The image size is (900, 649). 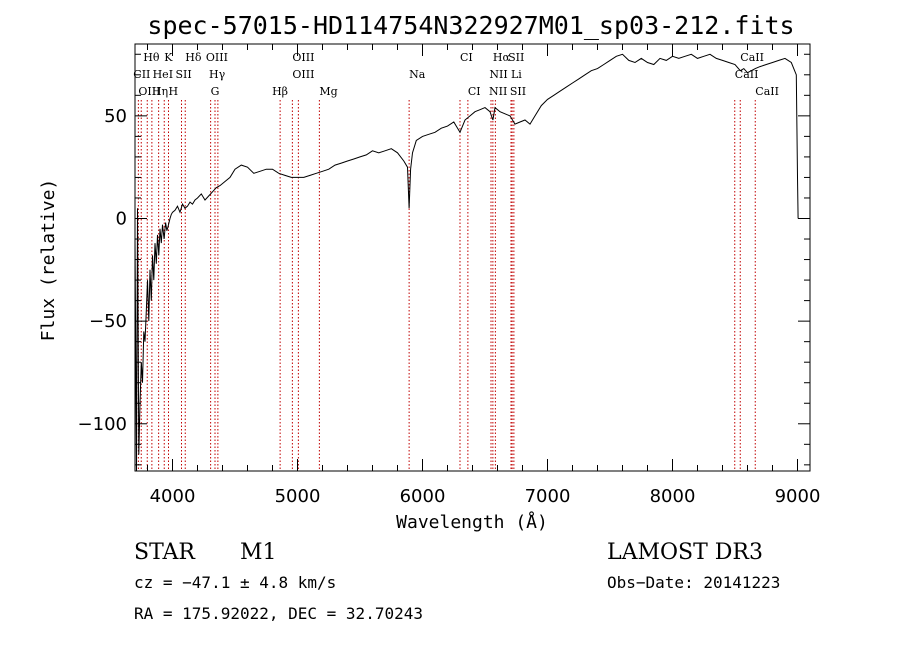 I want to click on line-label: Hγ, so click(x=217, y=74).